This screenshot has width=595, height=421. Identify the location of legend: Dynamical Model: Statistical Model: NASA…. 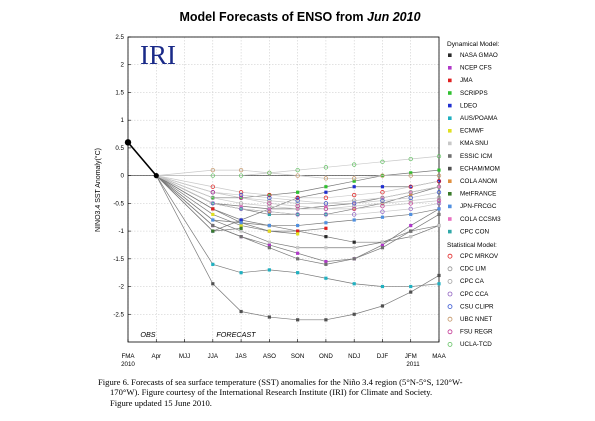
(474, 194).